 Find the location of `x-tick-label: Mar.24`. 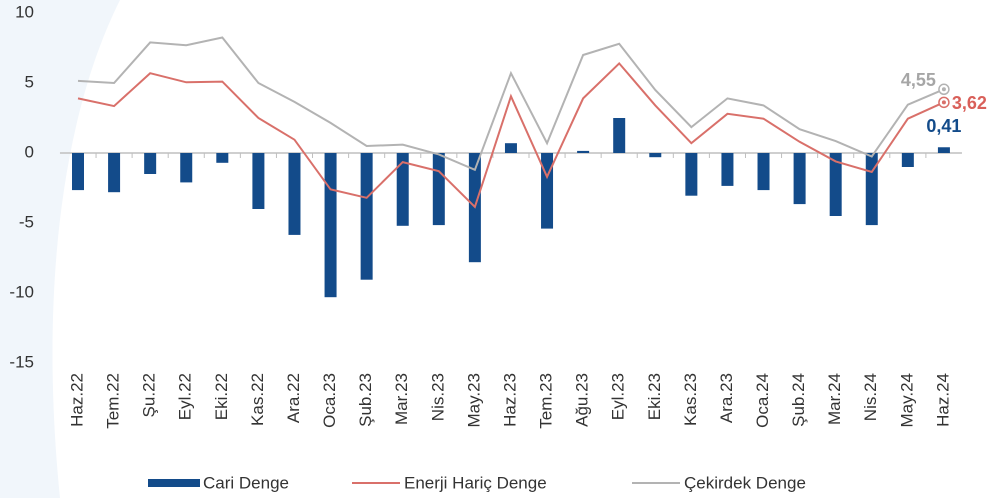

x-tick-label: Mar.24 is located at coordinates (834, 399).